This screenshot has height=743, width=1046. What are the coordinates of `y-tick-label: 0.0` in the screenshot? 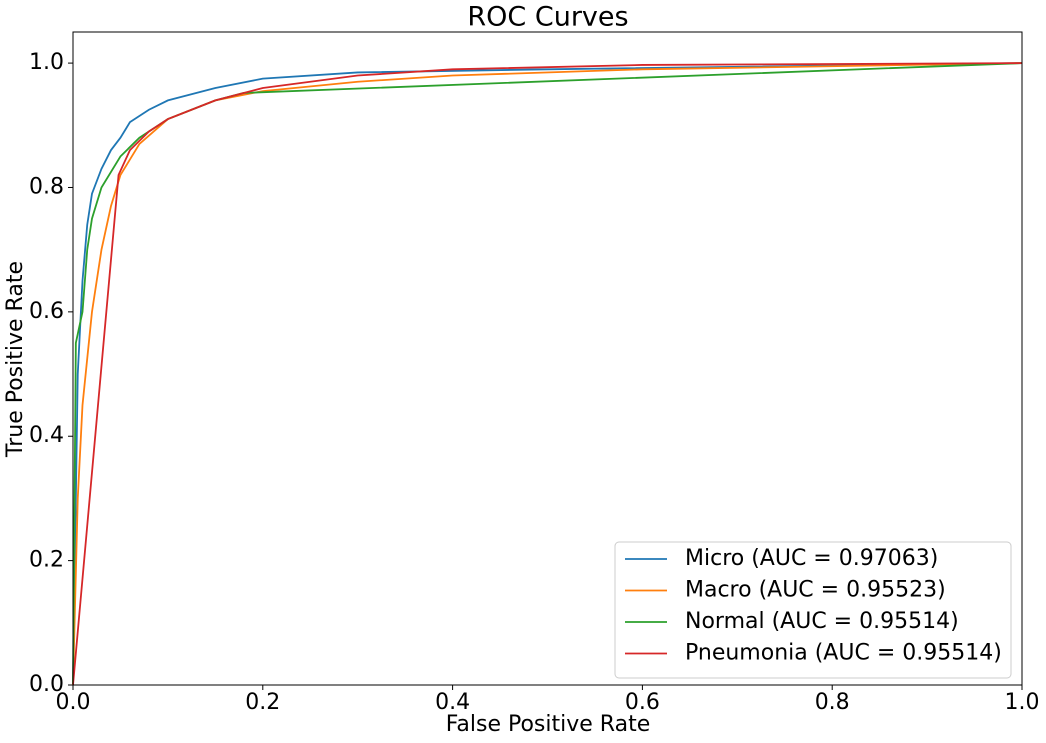 It's located at (46, 684).